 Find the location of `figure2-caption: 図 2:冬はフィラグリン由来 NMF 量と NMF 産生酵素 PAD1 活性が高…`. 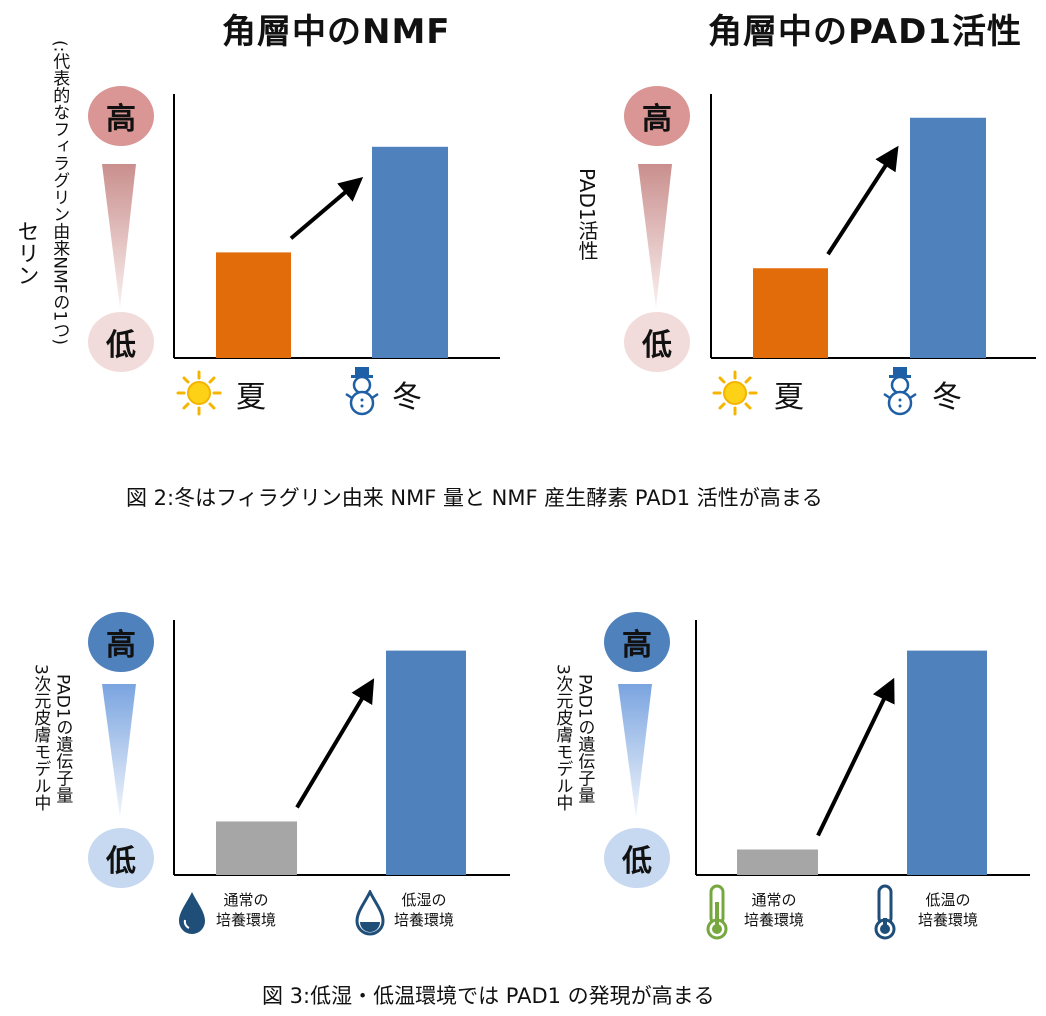

figure2-caption: 図 2:冬はフィラグリン由来 NMF 量と NMF 産生酵素 PAD1 活性が高… is located at coordinates (474, 498).